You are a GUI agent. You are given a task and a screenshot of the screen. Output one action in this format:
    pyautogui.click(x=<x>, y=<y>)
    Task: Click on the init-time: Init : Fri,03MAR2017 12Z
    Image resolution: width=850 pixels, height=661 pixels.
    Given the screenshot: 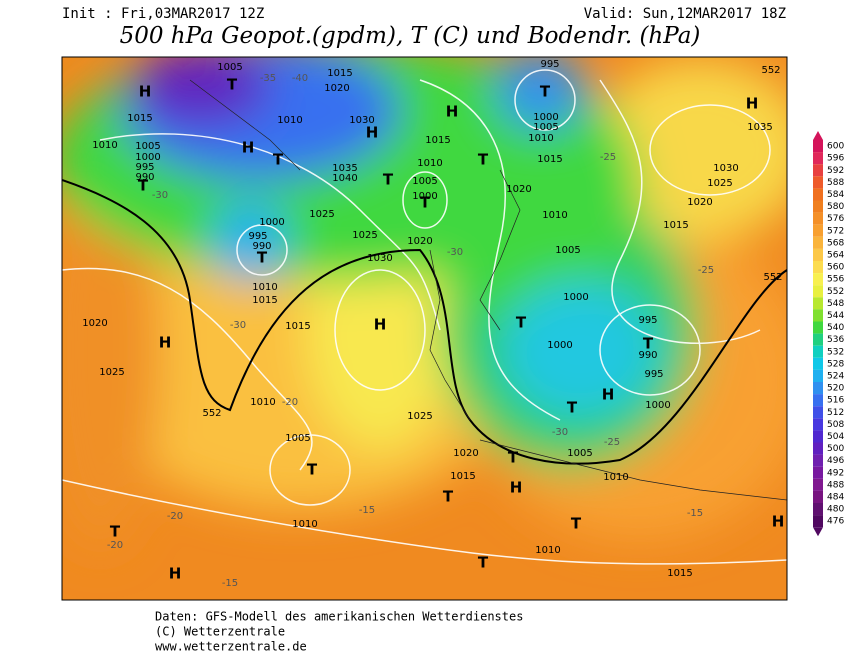 What is the action you would take?
    pyautogui.click(x=163, y=14)
    